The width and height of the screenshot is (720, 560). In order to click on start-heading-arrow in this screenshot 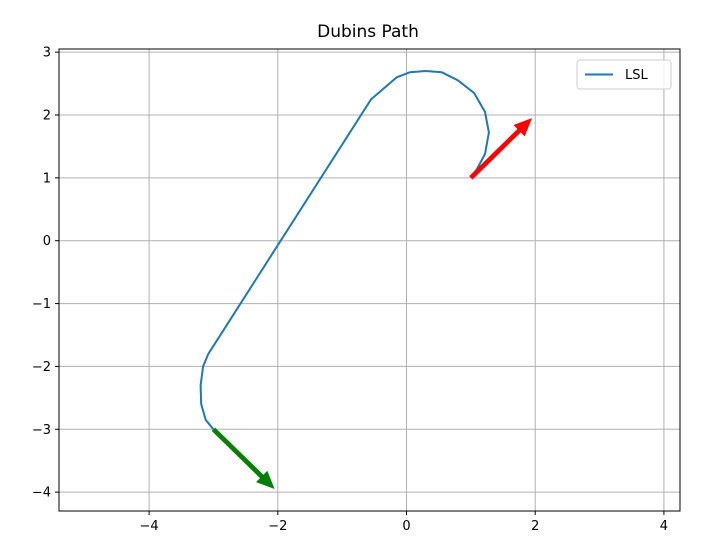, I will do `click(243, 458)`.